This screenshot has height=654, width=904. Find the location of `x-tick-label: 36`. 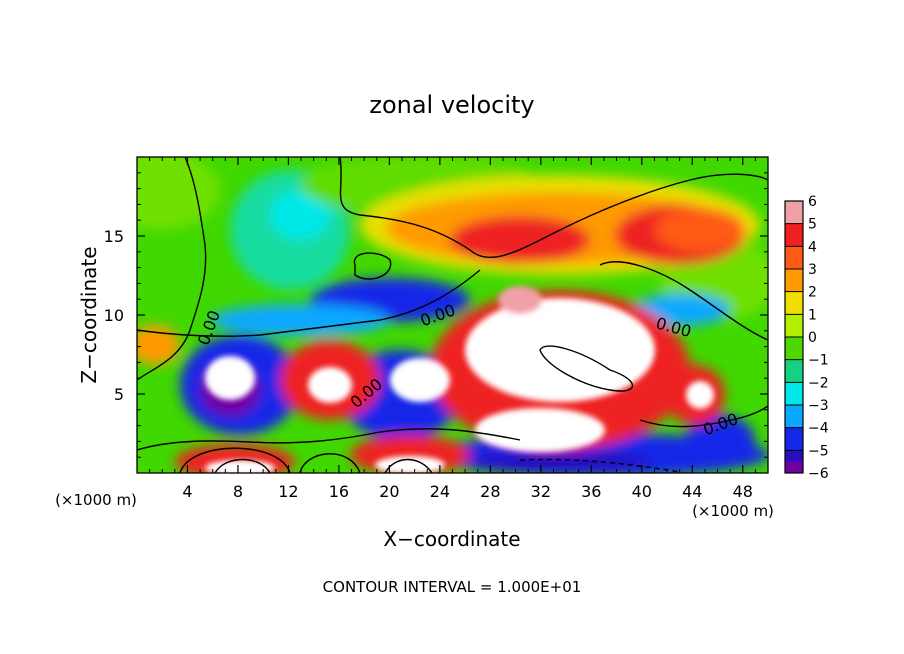

x-tick-label: 36 is located at coordinates (591, 491).